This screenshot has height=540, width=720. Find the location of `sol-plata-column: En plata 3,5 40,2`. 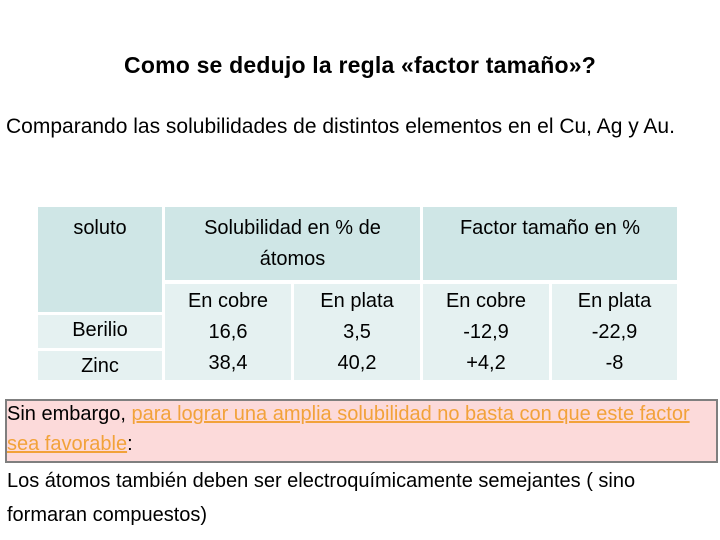

sol-plata-column: En plata 3,5 40,2 is located at coordinates (357, 332).